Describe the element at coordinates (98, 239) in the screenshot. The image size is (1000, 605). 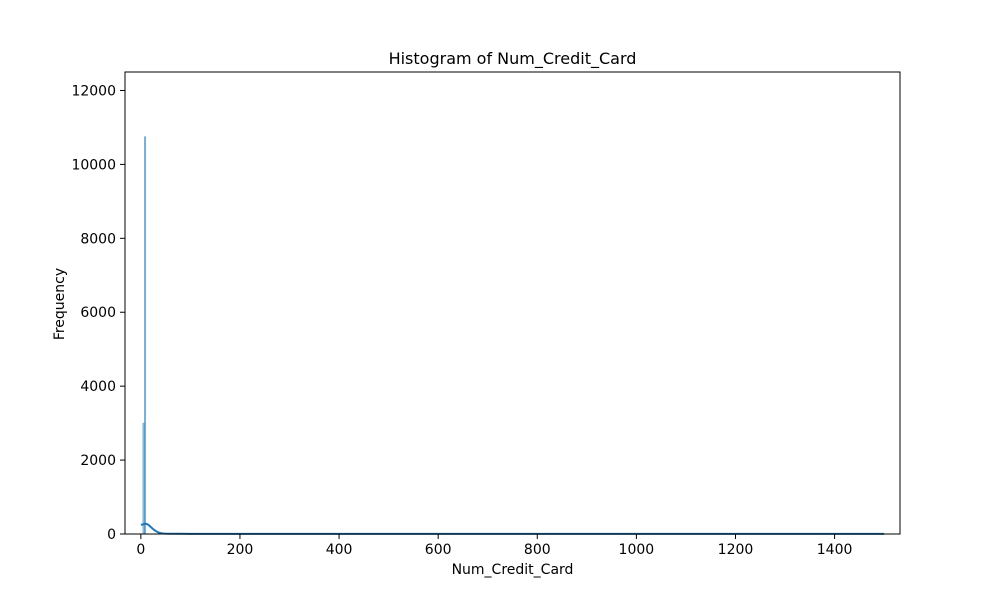
I see `y-tick-label: 8000` at that location.